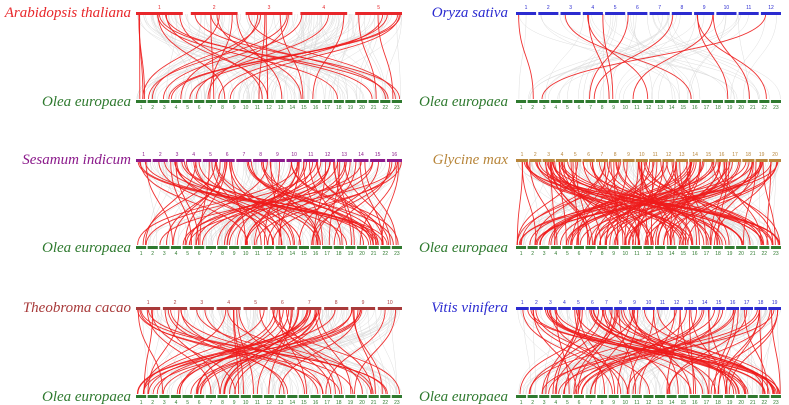 This screenshot has width=789, height=405. What do you see at coordinates (613, 254) in the screenshot?
I see `bottom-chromosome-number: 9` at bounding box center [613, 254].